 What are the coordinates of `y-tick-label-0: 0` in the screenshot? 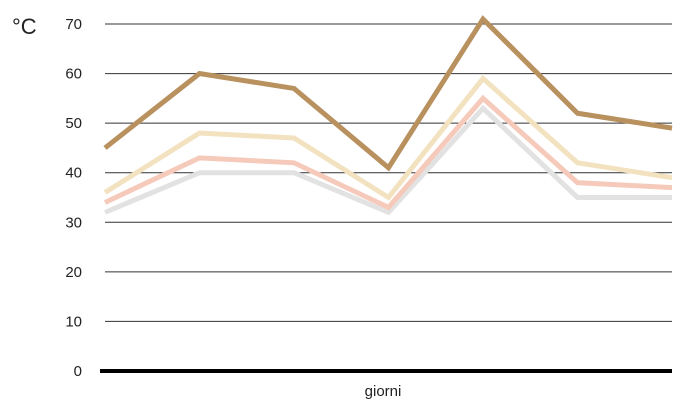 It's located at (78, 371).